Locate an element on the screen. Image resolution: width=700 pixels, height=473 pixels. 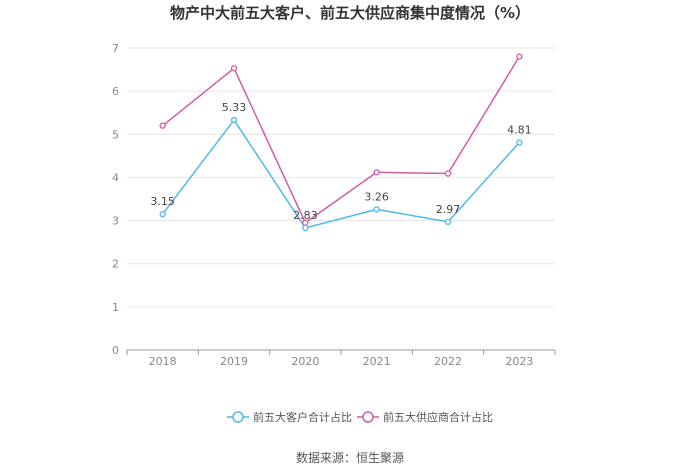
data-labels: 3.15 5.33 2.83 3.26 2.97 4.81 is located at coordinates (340, 161).